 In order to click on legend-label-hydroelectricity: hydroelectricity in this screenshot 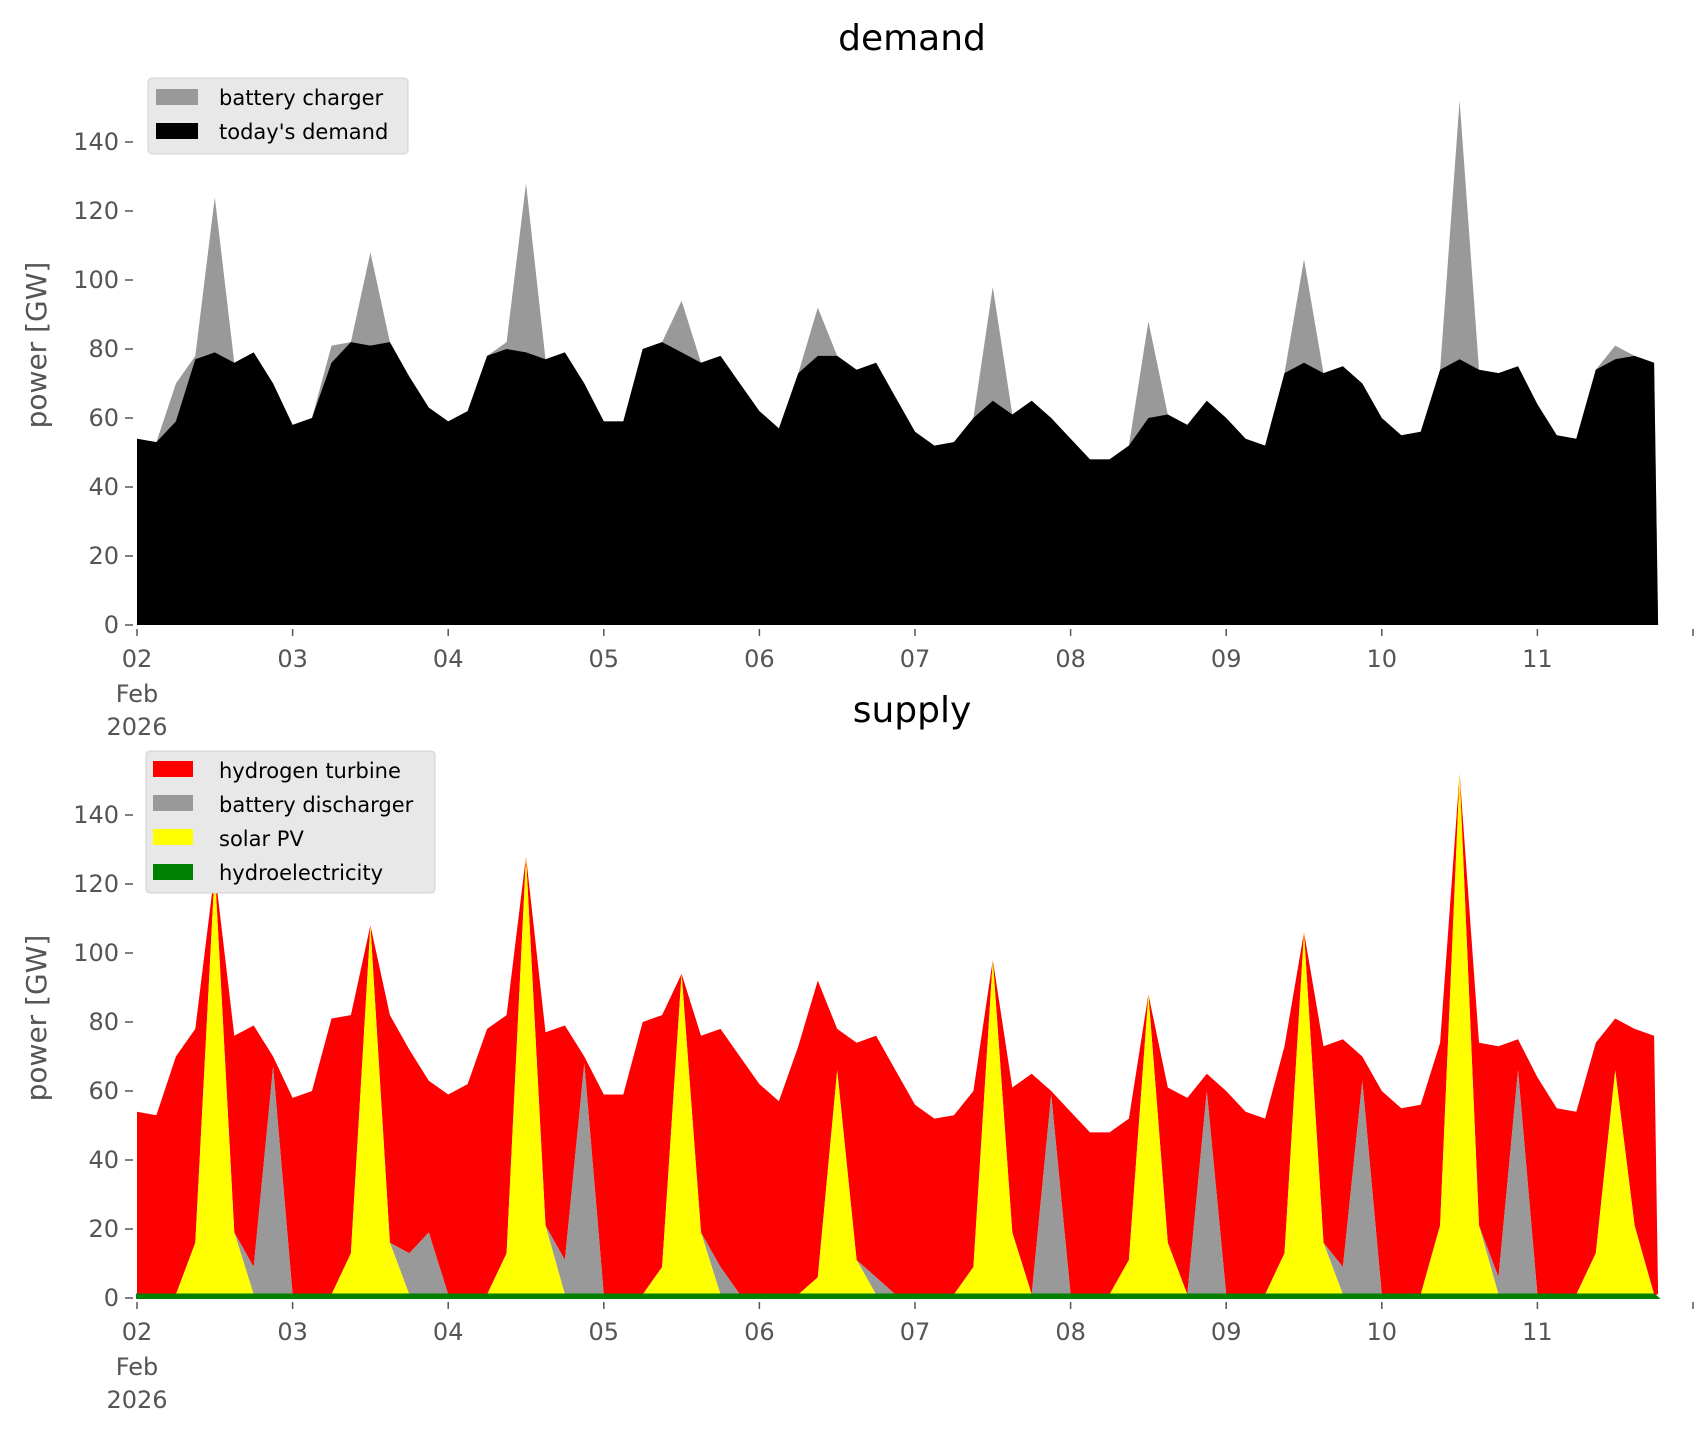, I will do `click(301, 873)`.